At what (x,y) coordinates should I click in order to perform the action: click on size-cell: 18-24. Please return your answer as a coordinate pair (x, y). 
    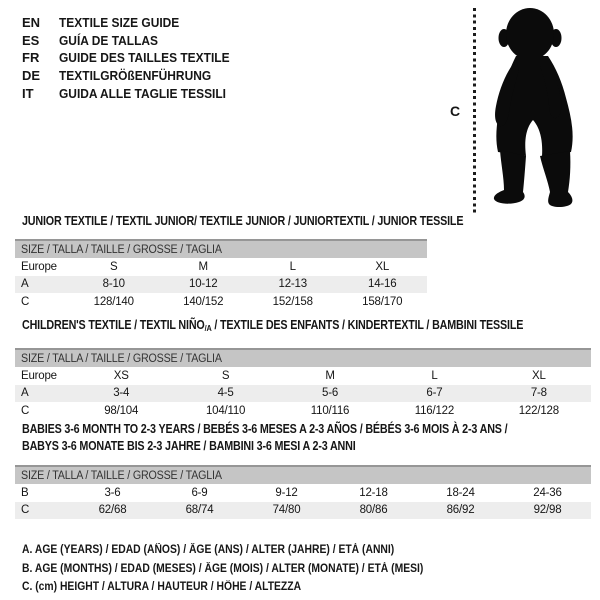
    Looking at the image, I should click on (460, 492).